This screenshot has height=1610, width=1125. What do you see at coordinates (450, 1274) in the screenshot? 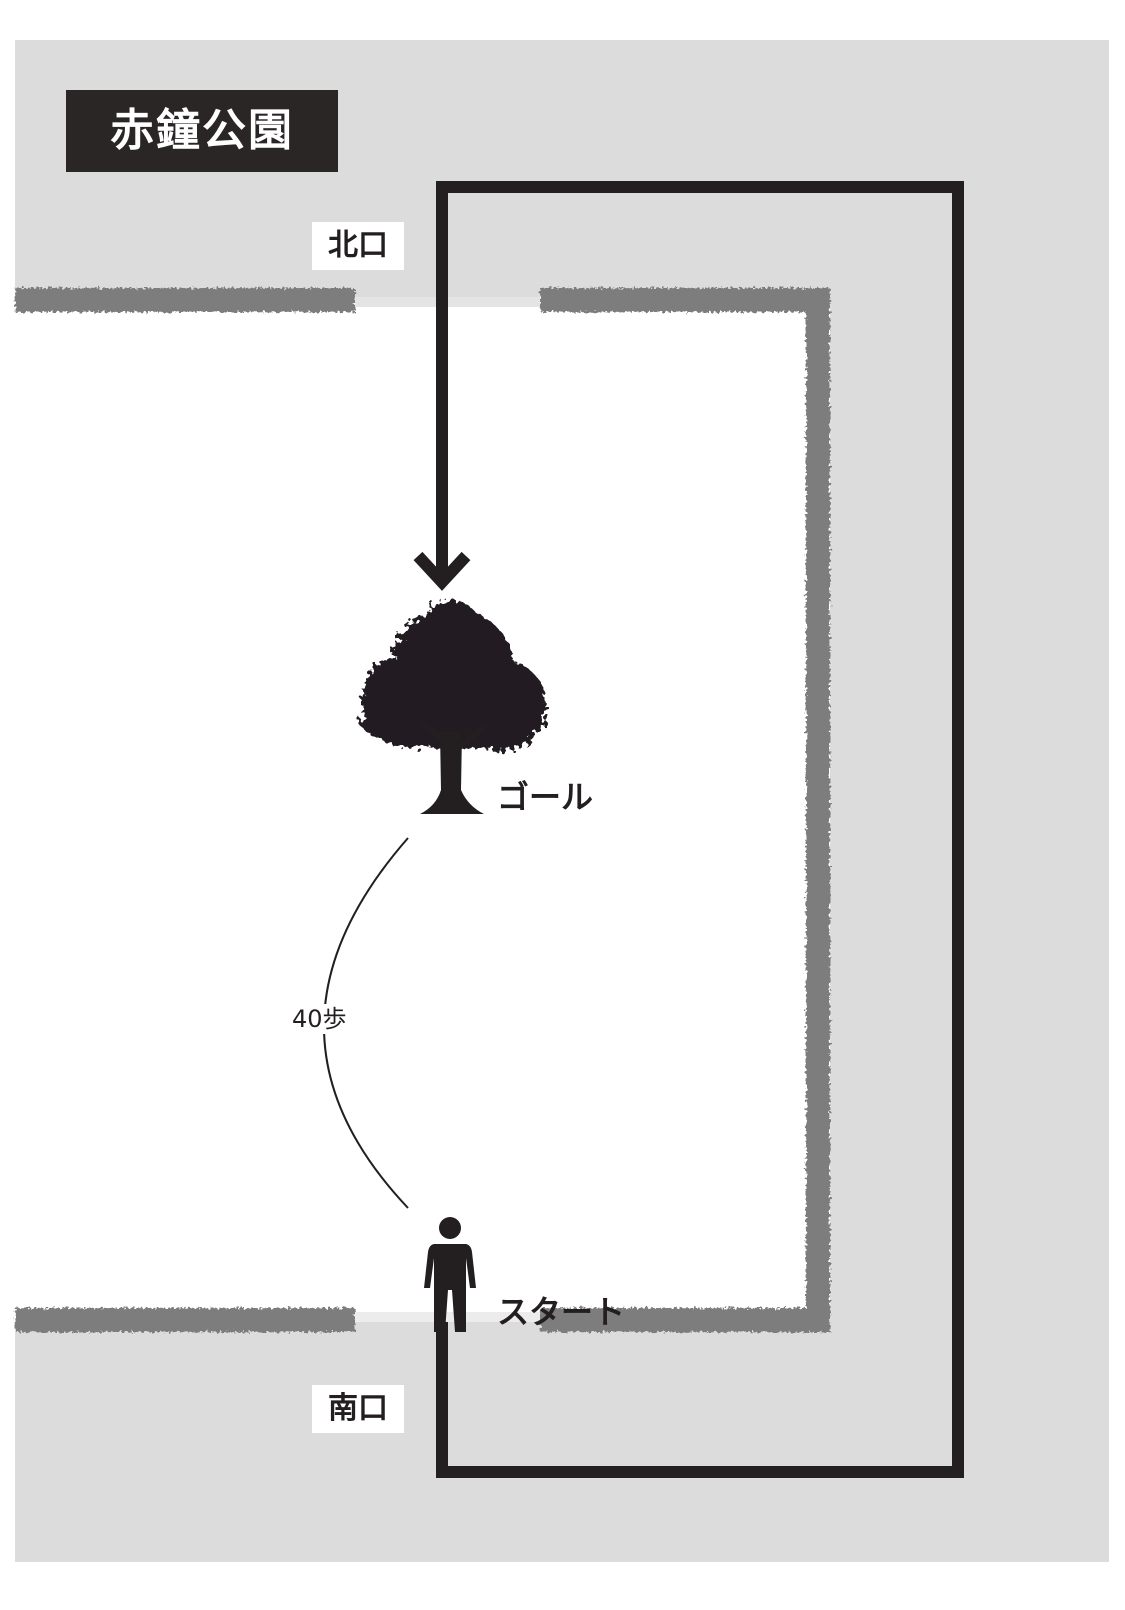
I see `person-icon` at bounding box center [450, 1274].